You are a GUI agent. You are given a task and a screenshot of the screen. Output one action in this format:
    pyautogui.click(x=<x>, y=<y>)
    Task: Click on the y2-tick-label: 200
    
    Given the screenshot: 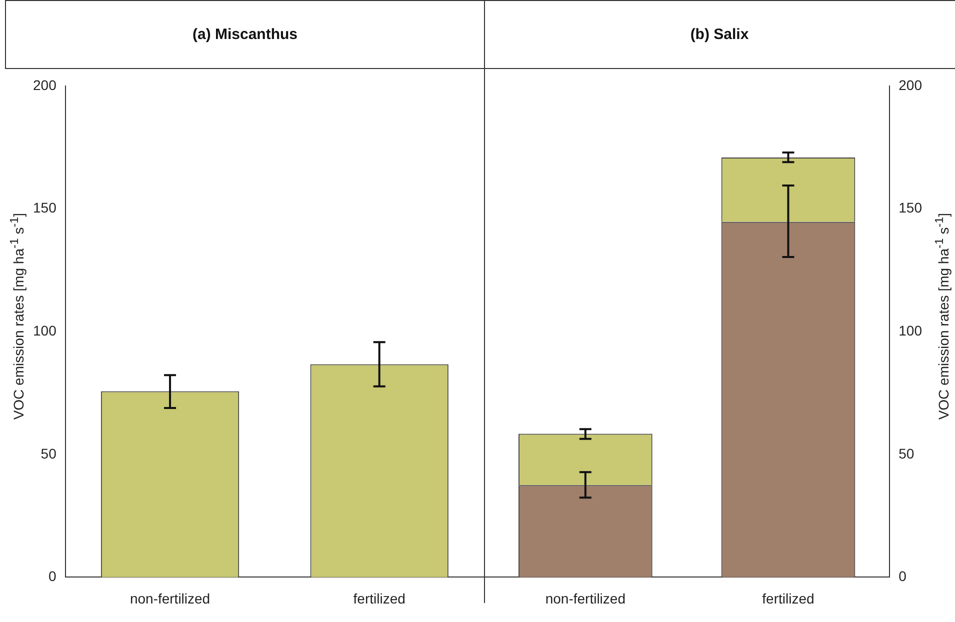 What is the action you would take?
    pyautogui.click(x=910, y=84)
    